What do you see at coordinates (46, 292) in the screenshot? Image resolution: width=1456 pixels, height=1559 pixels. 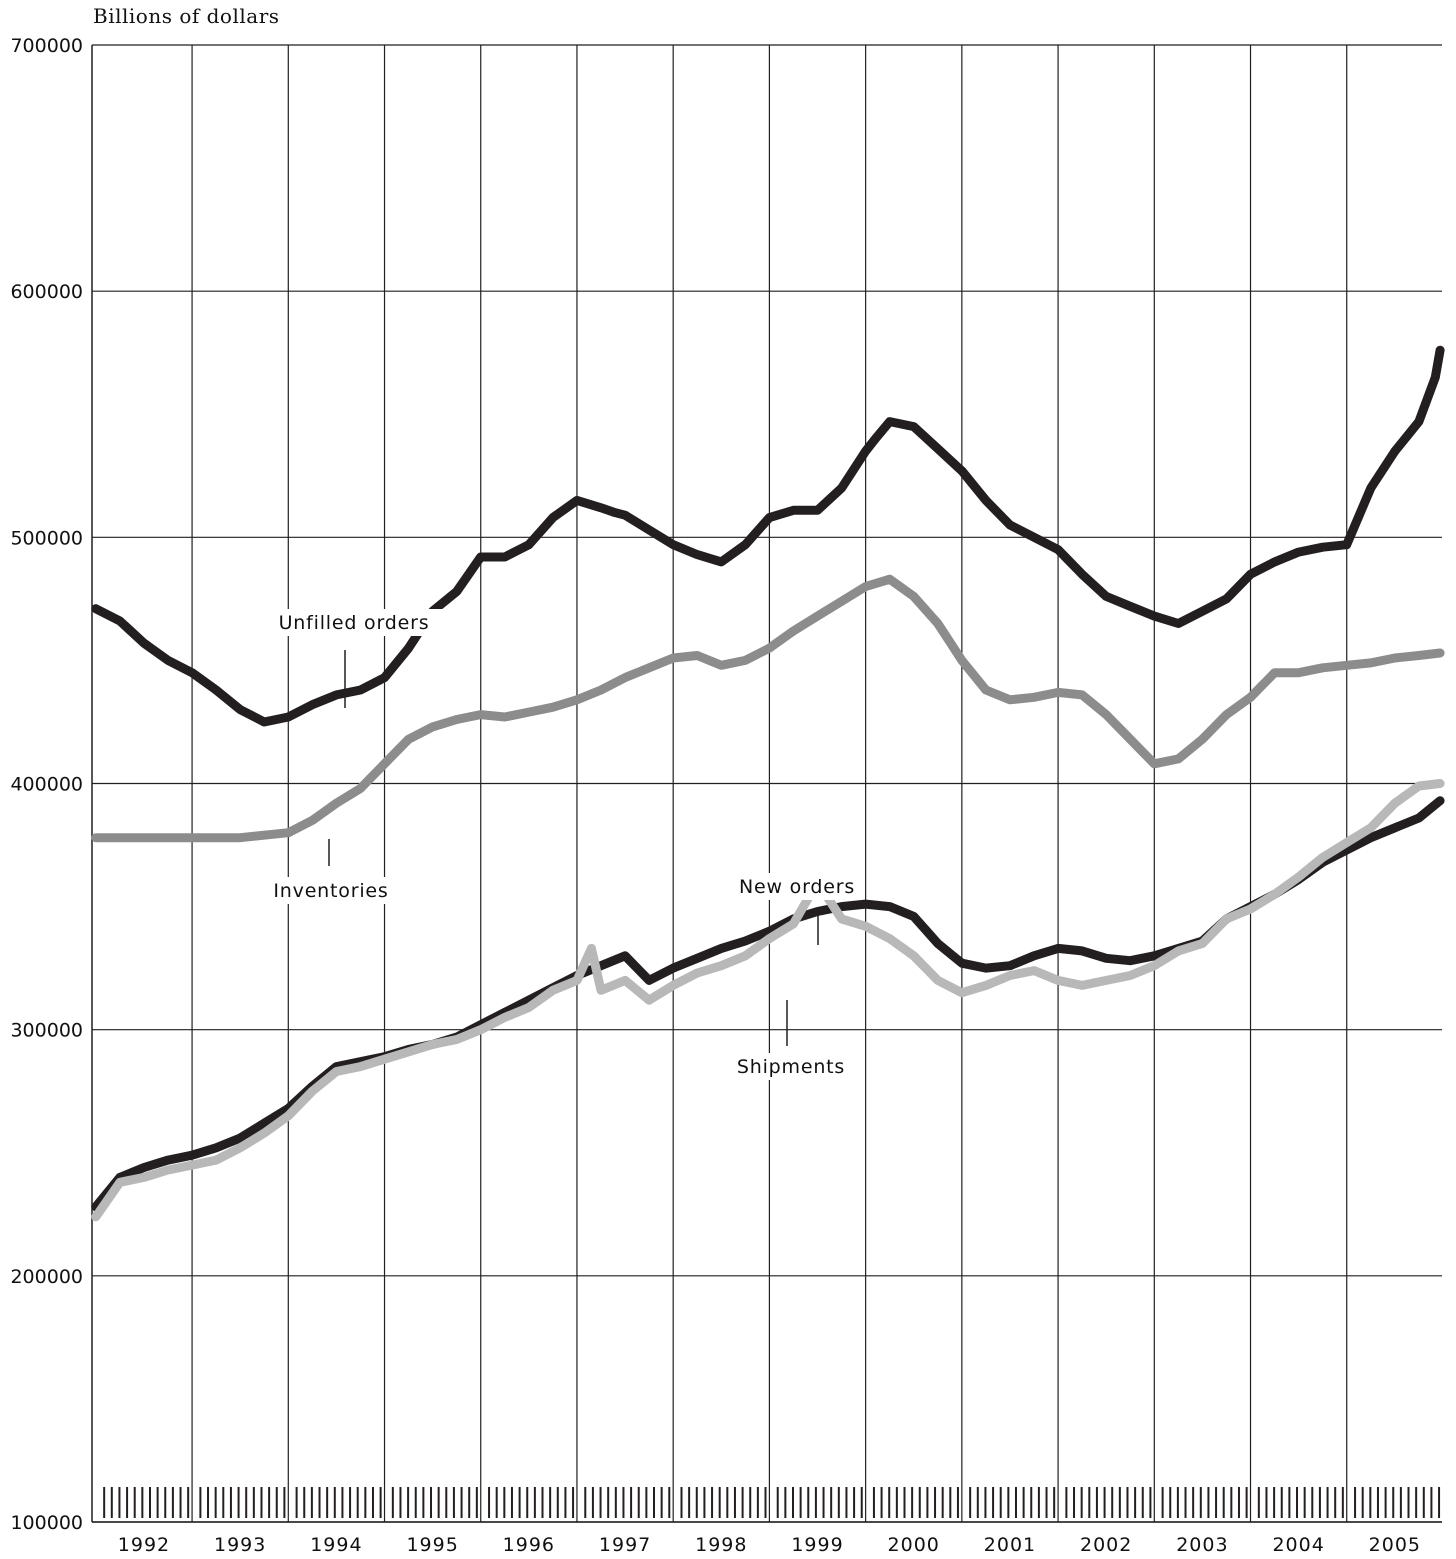 I see `y-tick-label: 600000` at bounding box center [46, 292].